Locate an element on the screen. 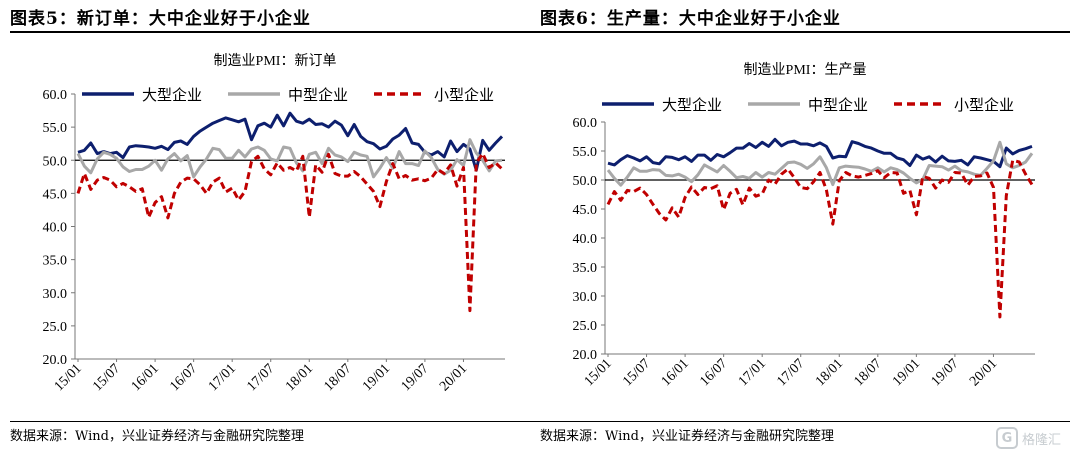 This screenshot has height=456, width=1080. g-logo-icon: G is located at coordinates (1007, 438).